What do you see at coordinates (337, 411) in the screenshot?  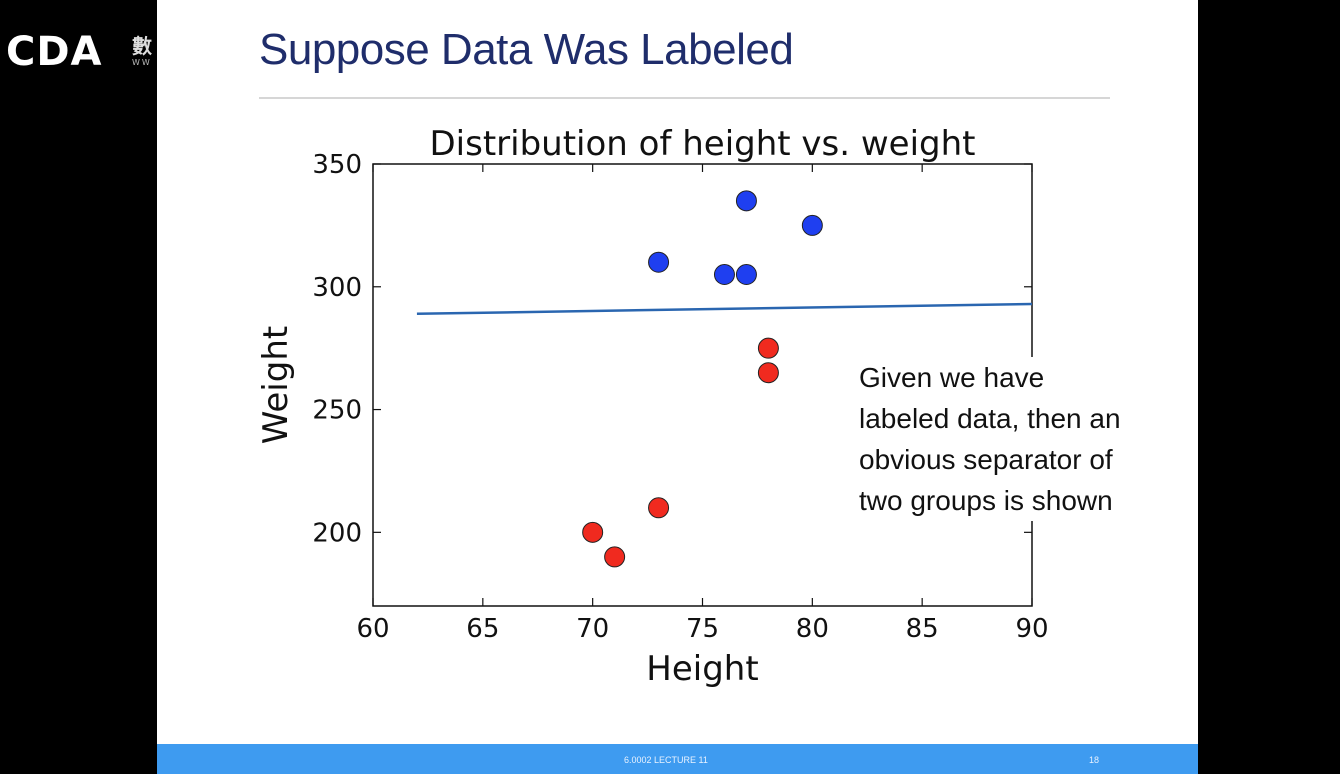 I see `y-tick-label: 250` at bounding box center [337, 411].